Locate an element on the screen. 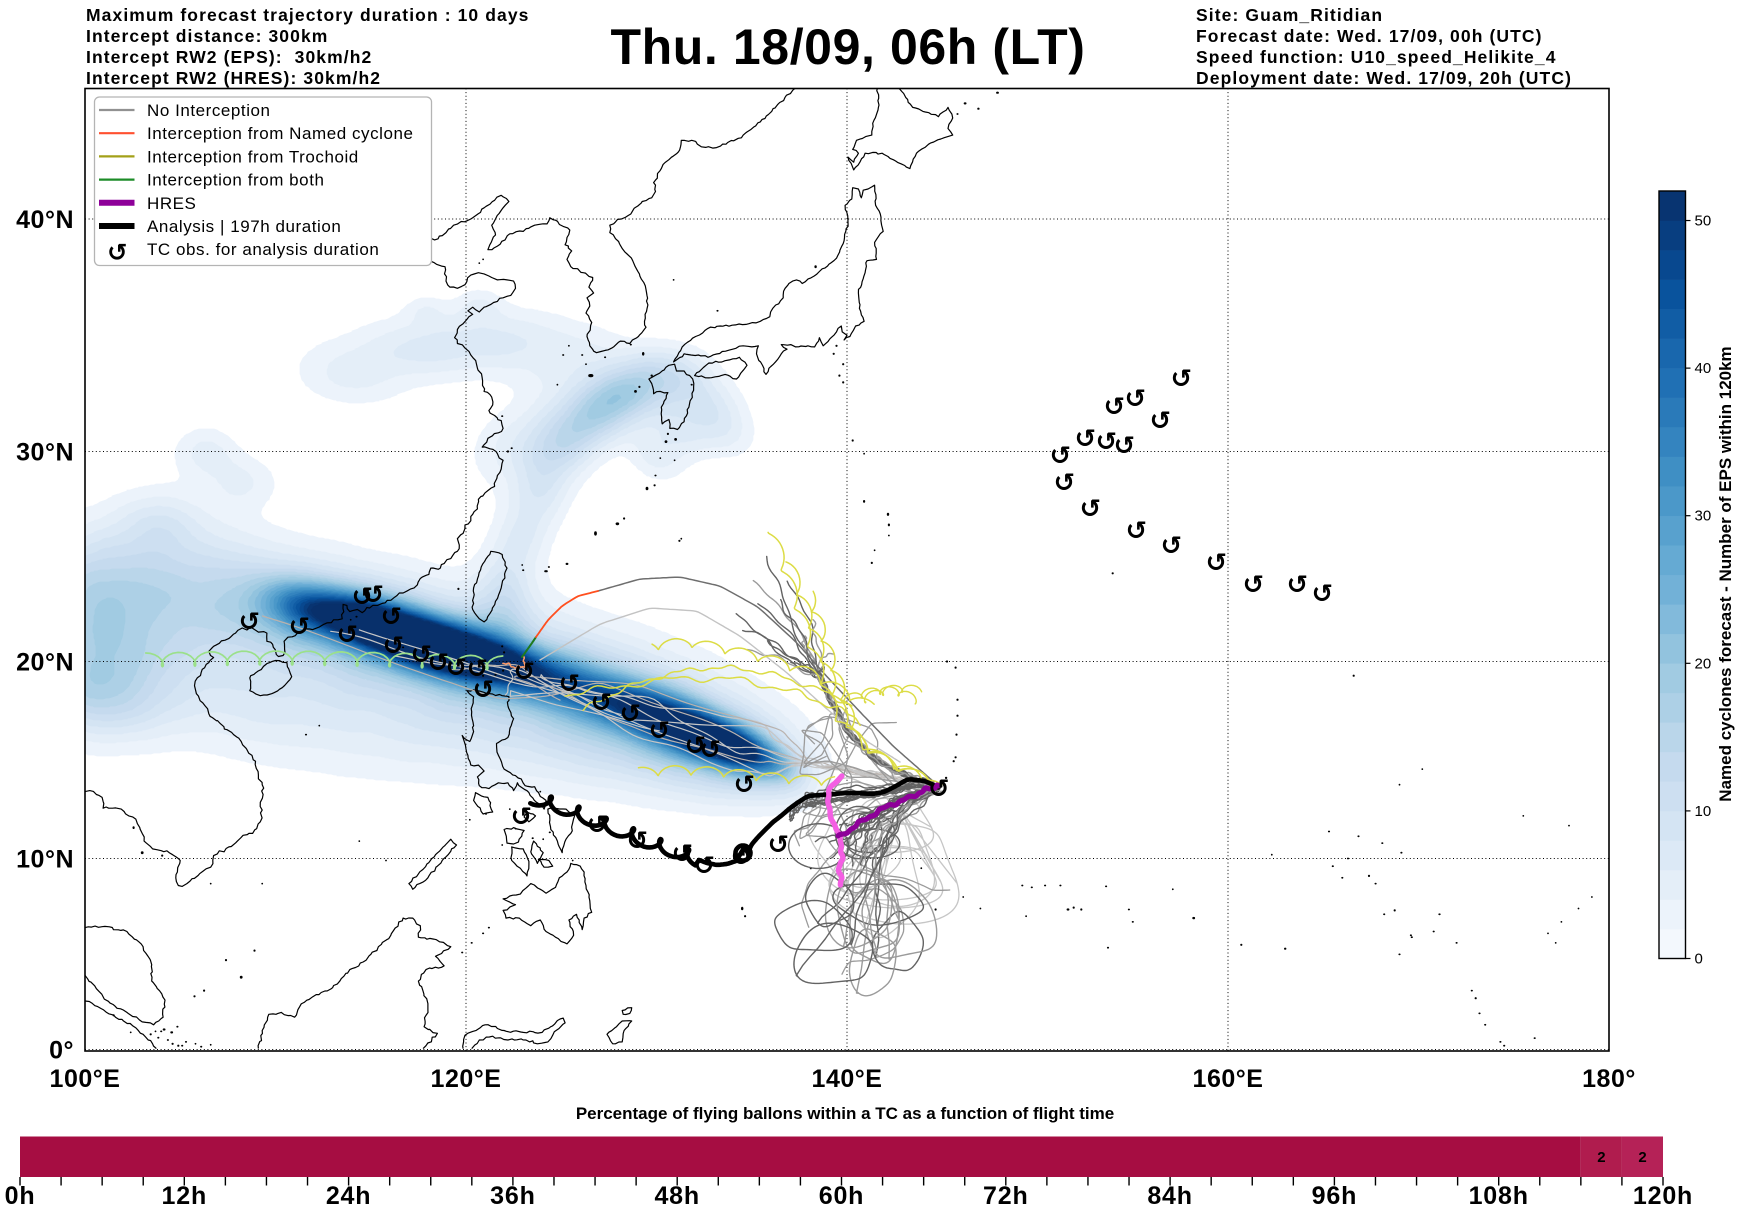  svg-text:Speed function: U10_speed_Heli: Speed function: U10_speed_Helikite_4 is located at coordinates (1376, 57).